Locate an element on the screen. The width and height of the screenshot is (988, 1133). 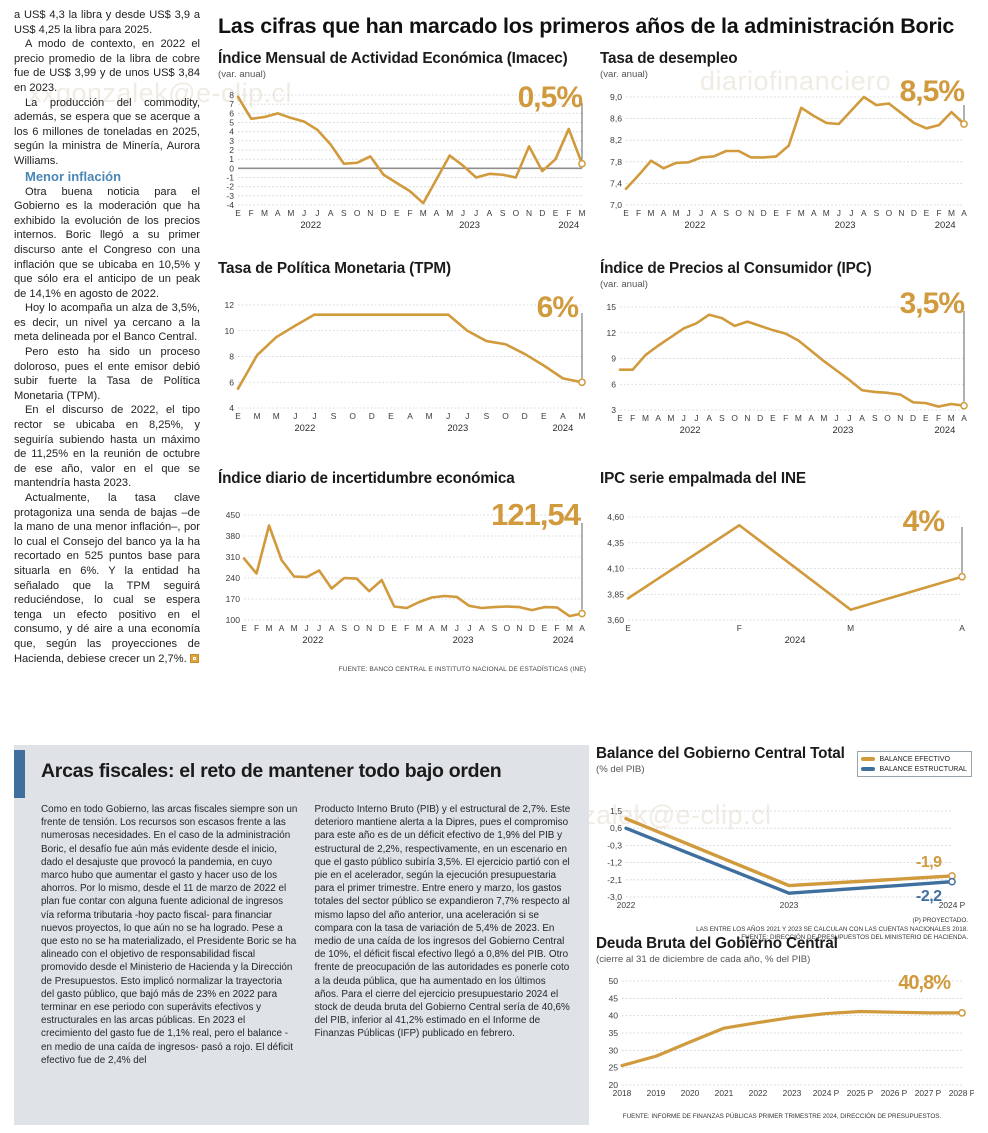
svg-text: 2025 P is located at coordinates (860, 1093).